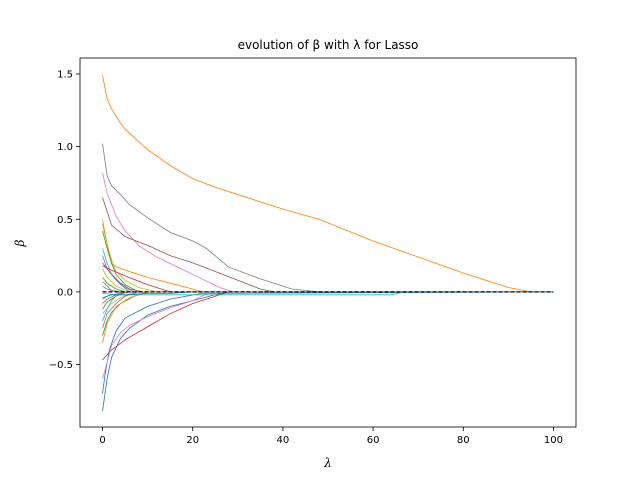  Describe the element at coordinates (102, 440) in the screenshot. I see `x-tick-label: 0` at that location.